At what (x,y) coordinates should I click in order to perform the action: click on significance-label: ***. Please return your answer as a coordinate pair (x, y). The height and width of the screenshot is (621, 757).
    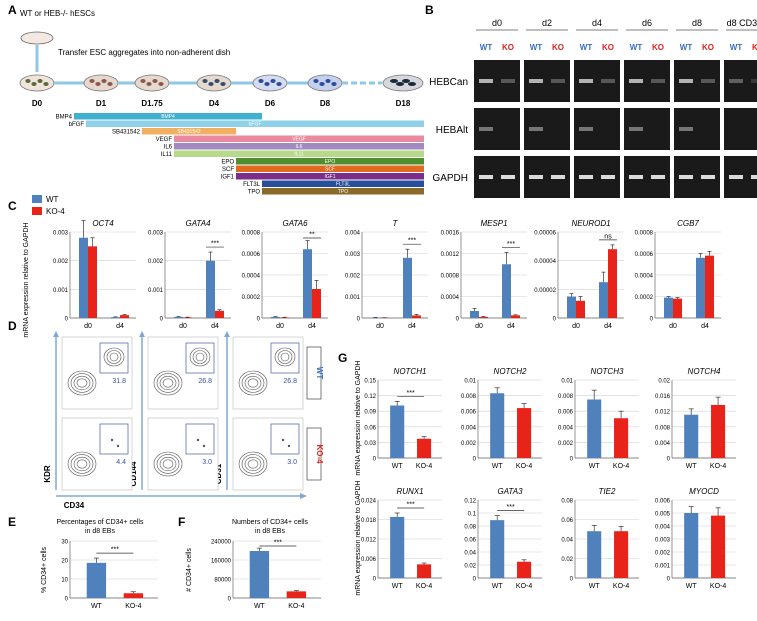
    Looking at the image, I should click on (115, 550).